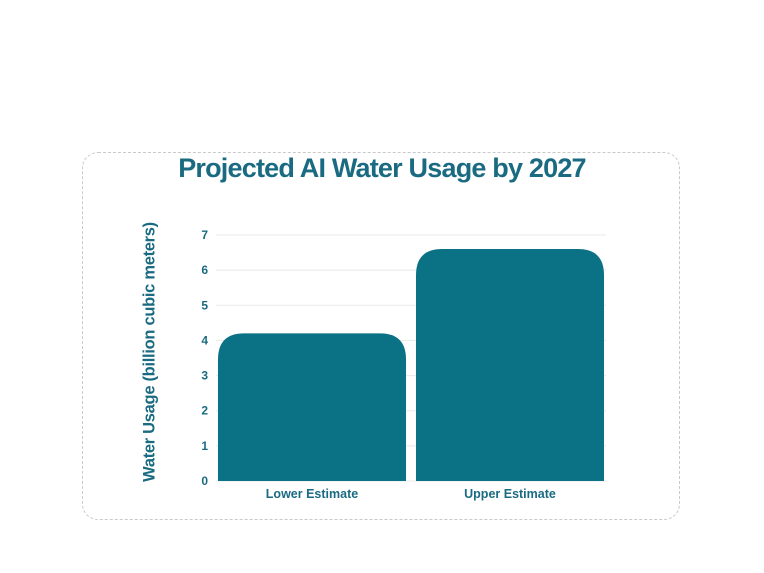  What do you see at coordinates (510, 365) in the screenshot?
I see `bar-upper-estimate` at bounding box center [510, 365].